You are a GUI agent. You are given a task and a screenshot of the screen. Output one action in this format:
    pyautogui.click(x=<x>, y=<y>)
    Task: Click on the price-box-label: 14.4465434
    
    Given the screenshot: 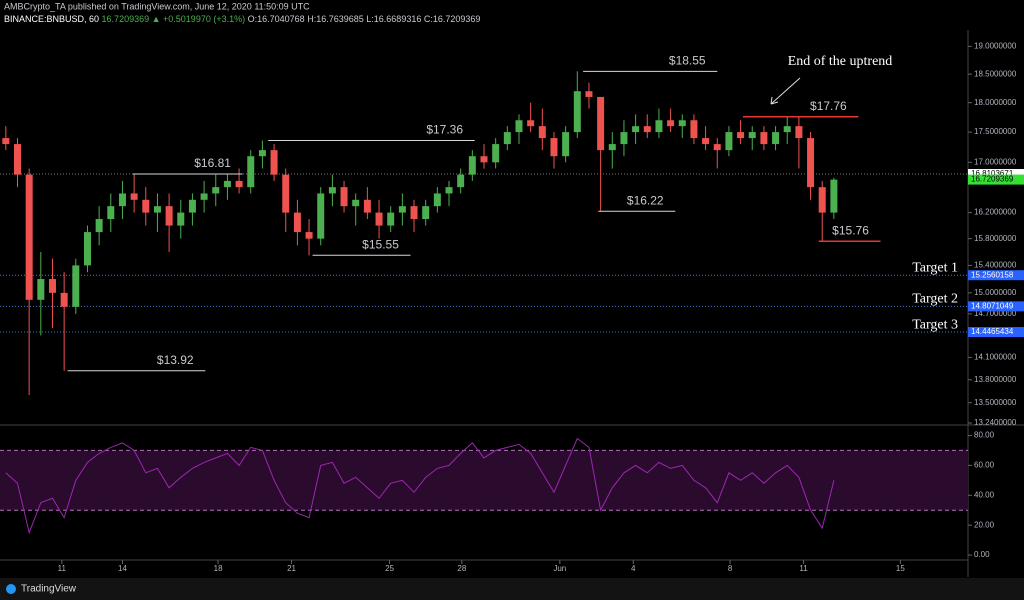 What is the action you would take?
    pyautogui.click(x=992, y=331)
    